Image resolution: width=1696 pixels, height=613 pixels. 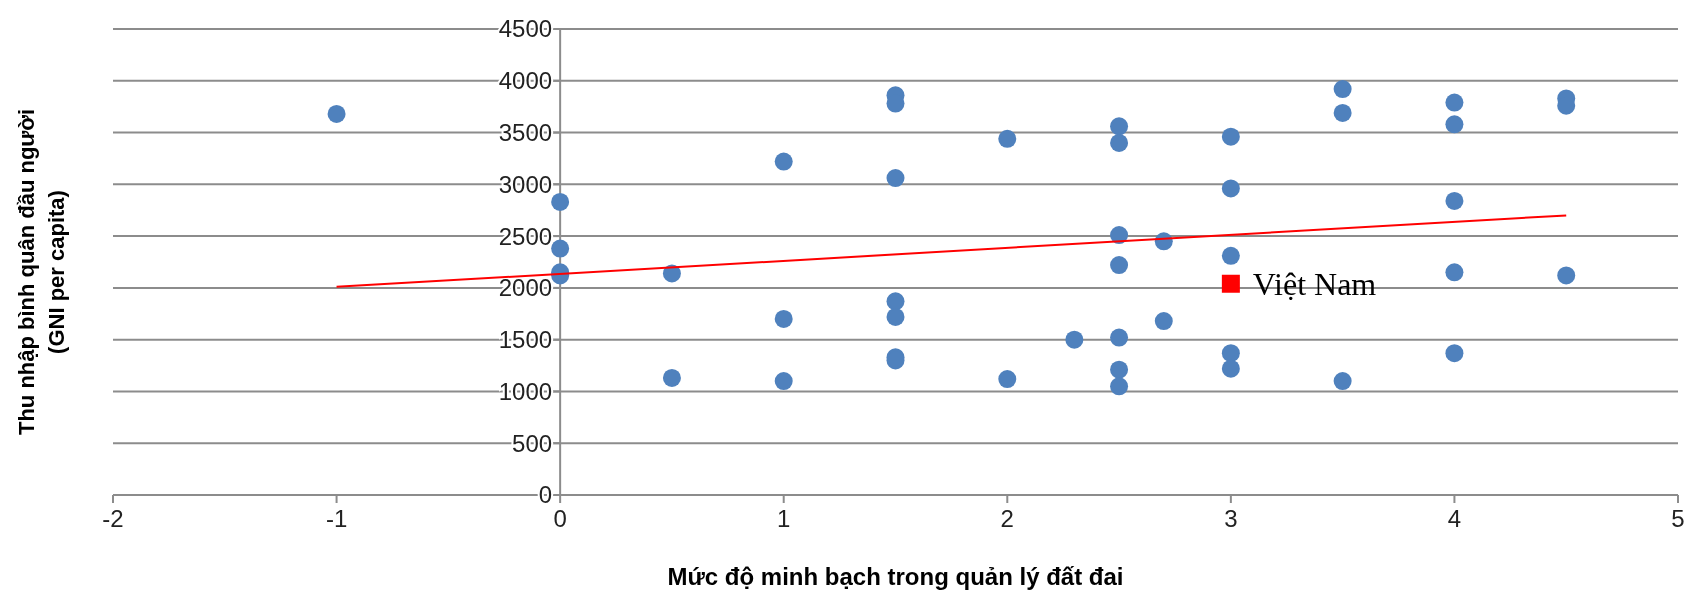 What do you see at coordinates (336, 518) in the screenshot?
I see `x-tick-label: -1` at bounding box center [336, 518].